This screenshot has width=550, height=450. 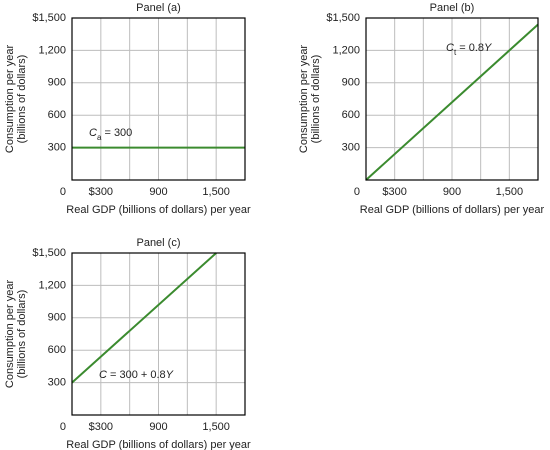 What do you see at coordinates (452, 8) in the screenshot?
I see `panel-title: Panel (b)` at bounding box center [452, 8].